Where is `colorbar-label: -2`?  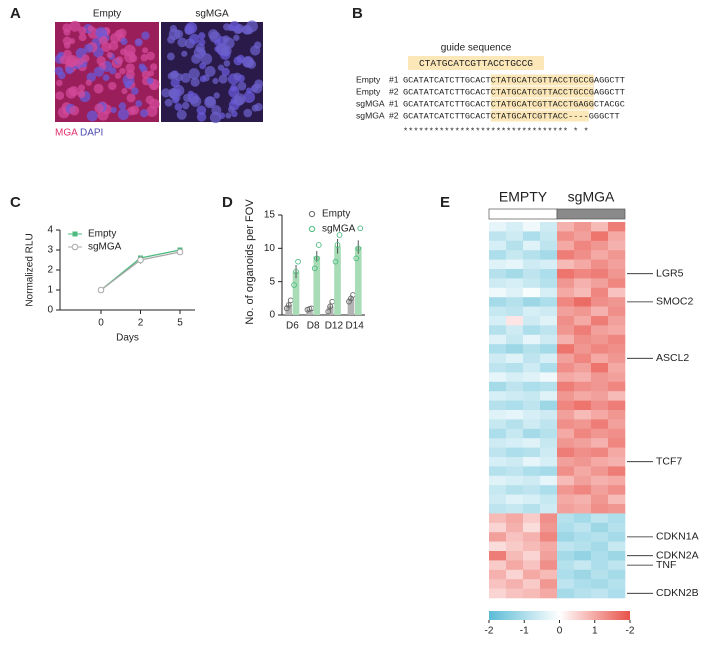 colorbar-label: -2 is located at coordinates (489, 631).